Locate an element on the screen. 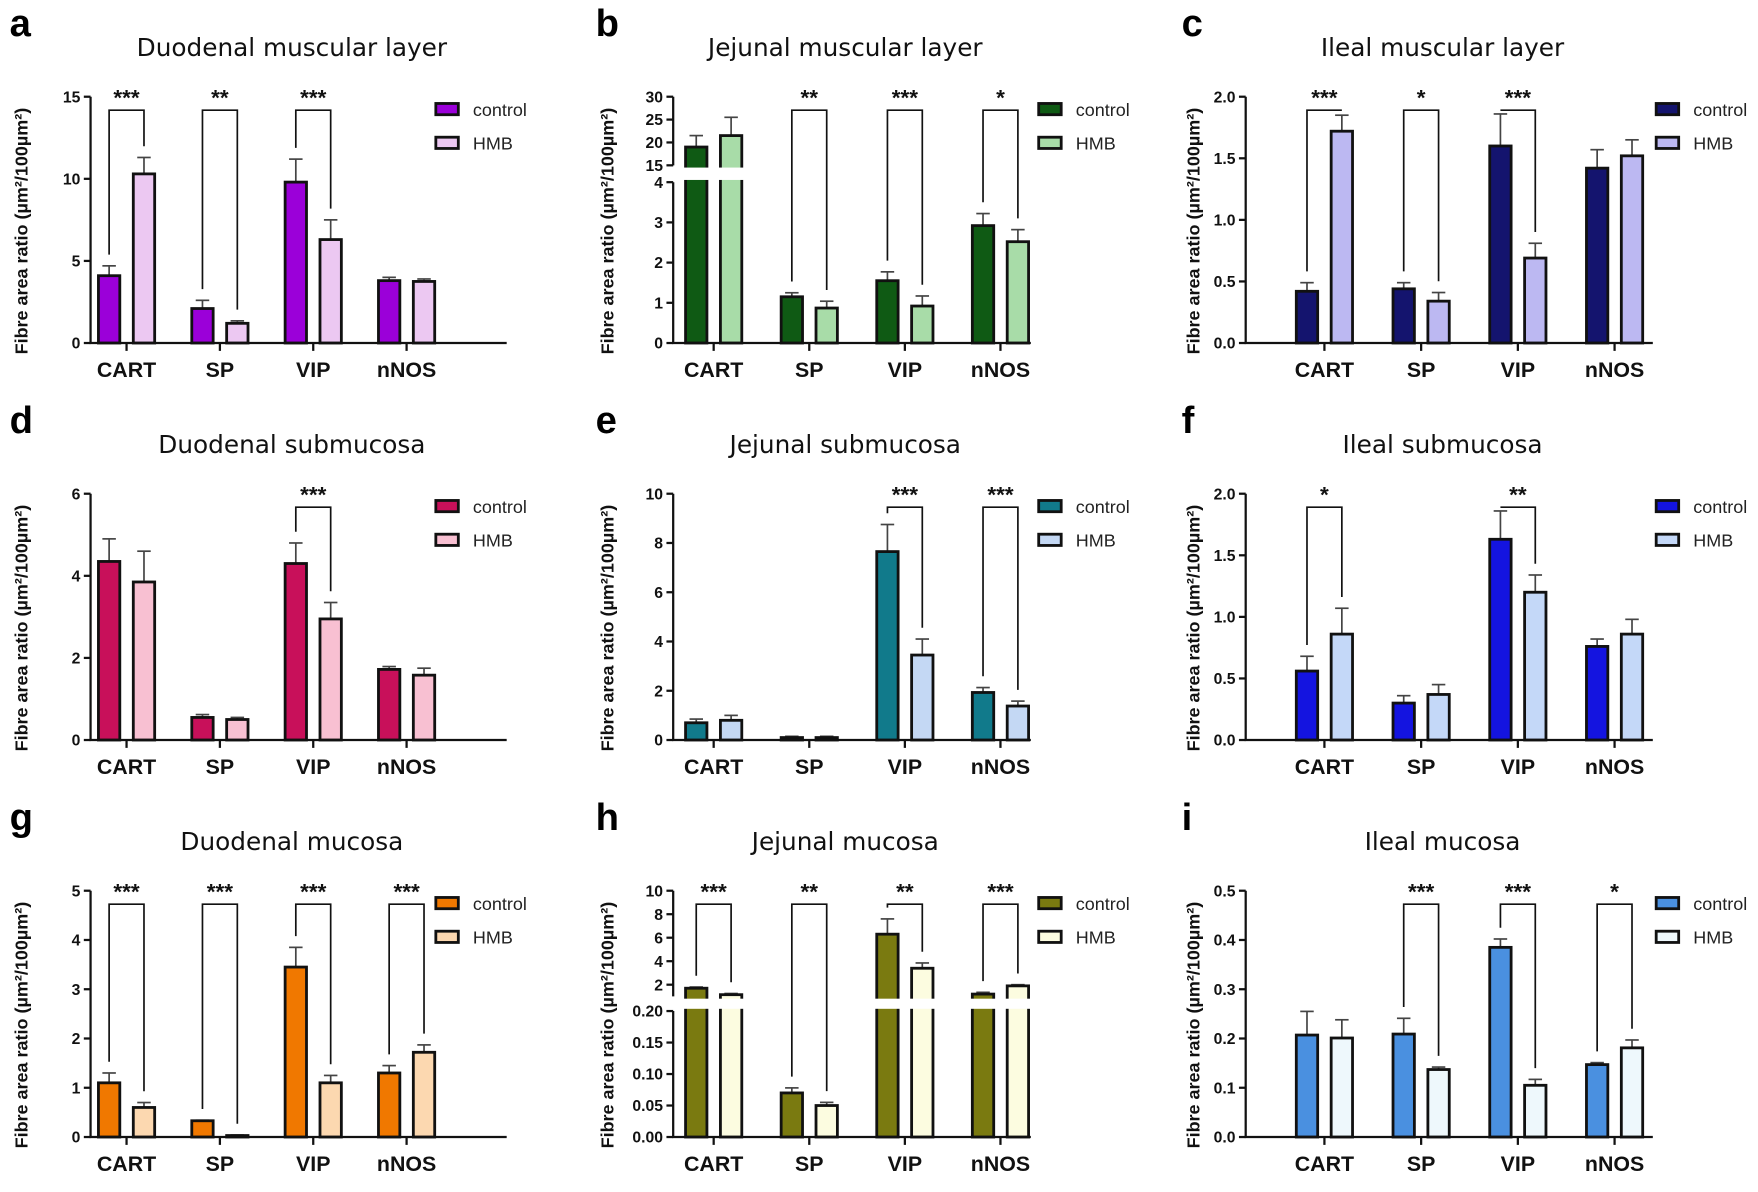 The image size is (1758, 1192). panel-letter: i is located at coordinates (1187, 817).